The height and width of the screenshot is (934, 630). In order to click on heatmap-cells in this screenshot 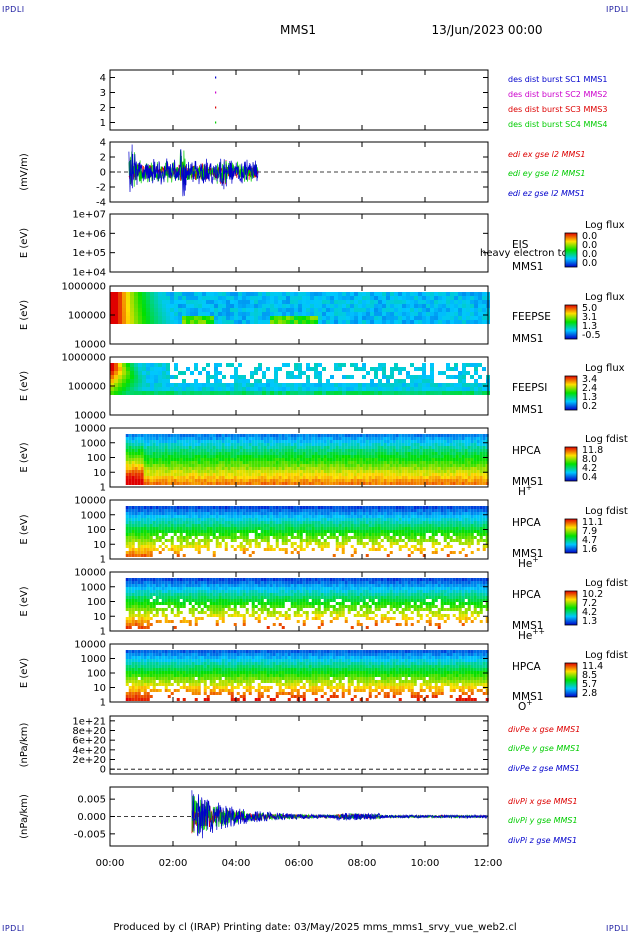, I will do `click(307, 531)`.